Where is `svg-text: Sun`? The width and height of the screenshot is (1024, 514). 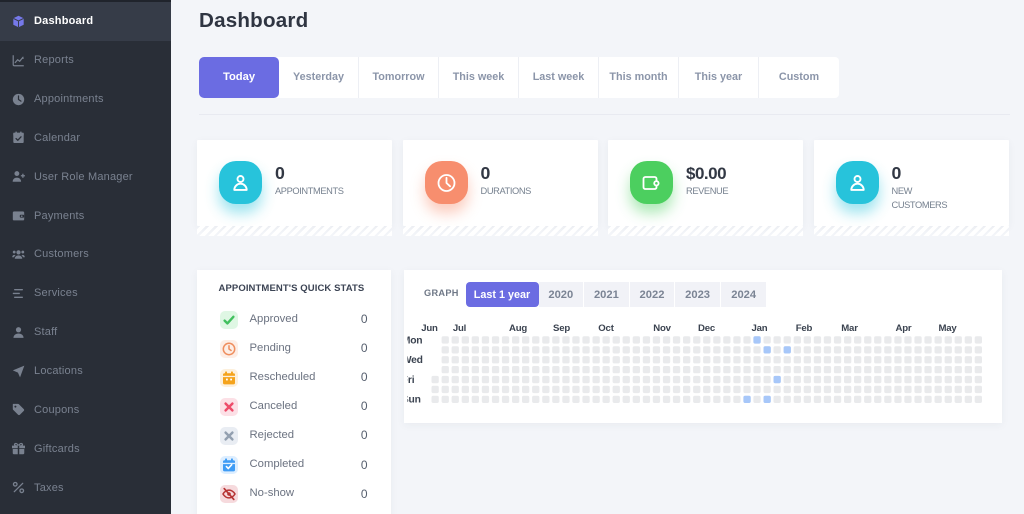 svg-text: Sun is located at coordinates (412, 400).